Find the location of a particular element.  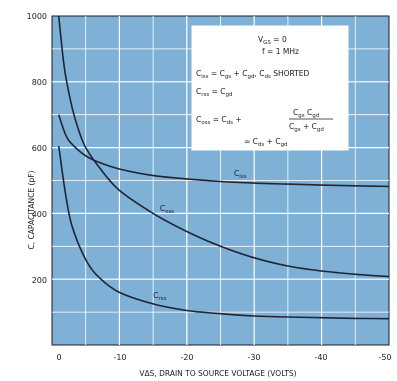

annotation-line-freq: f = 1 MHz is located at coordinates (280, 51).